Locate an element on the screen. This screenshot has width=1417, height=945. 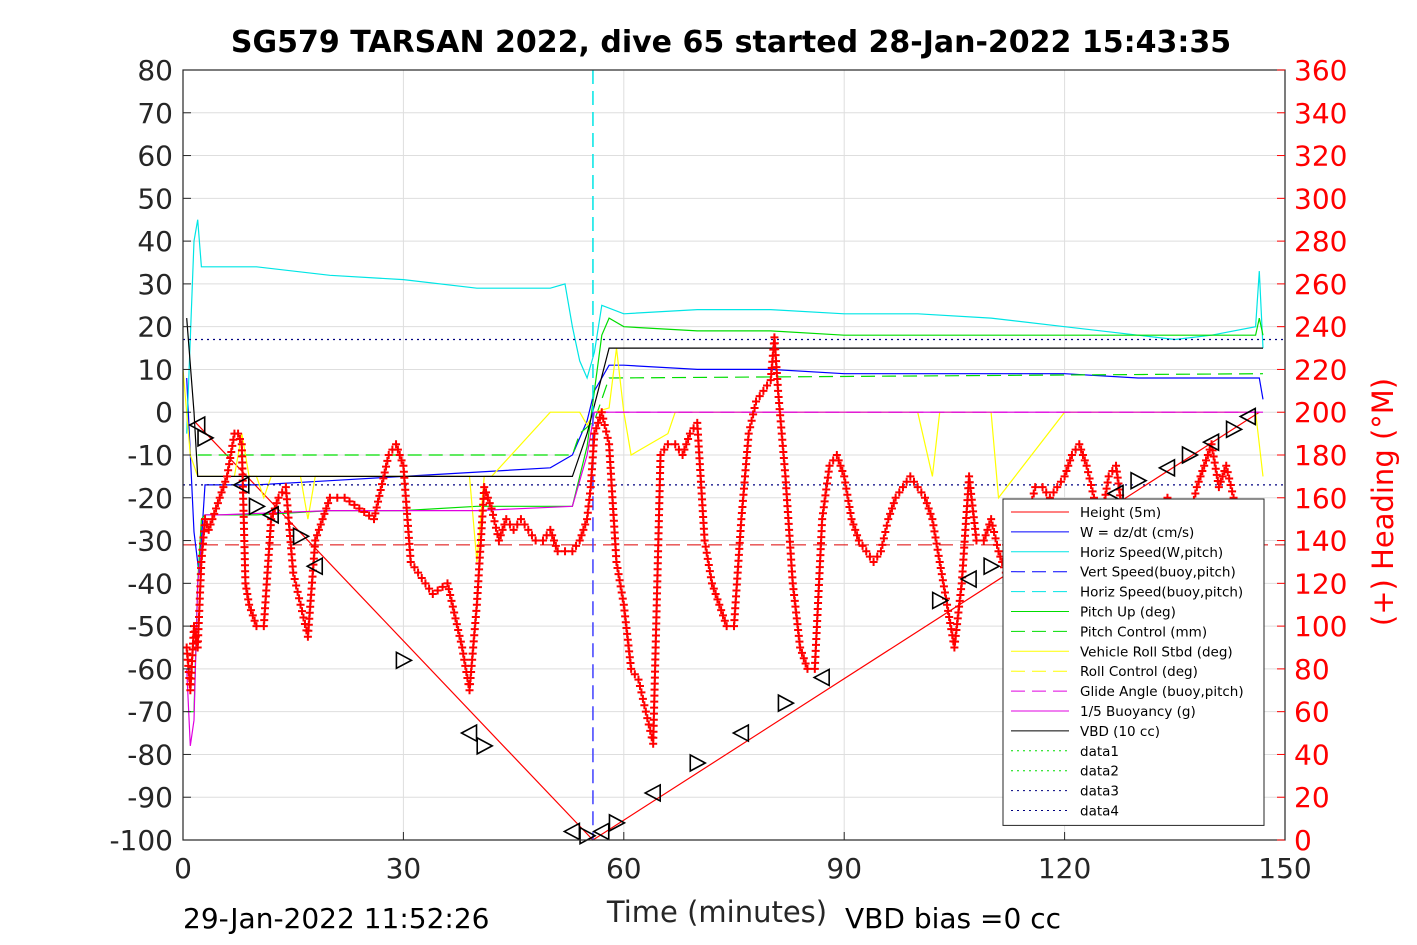
x-axis-ticks: 0 30 60 90 120 150 is located at coordinates (743, 858).